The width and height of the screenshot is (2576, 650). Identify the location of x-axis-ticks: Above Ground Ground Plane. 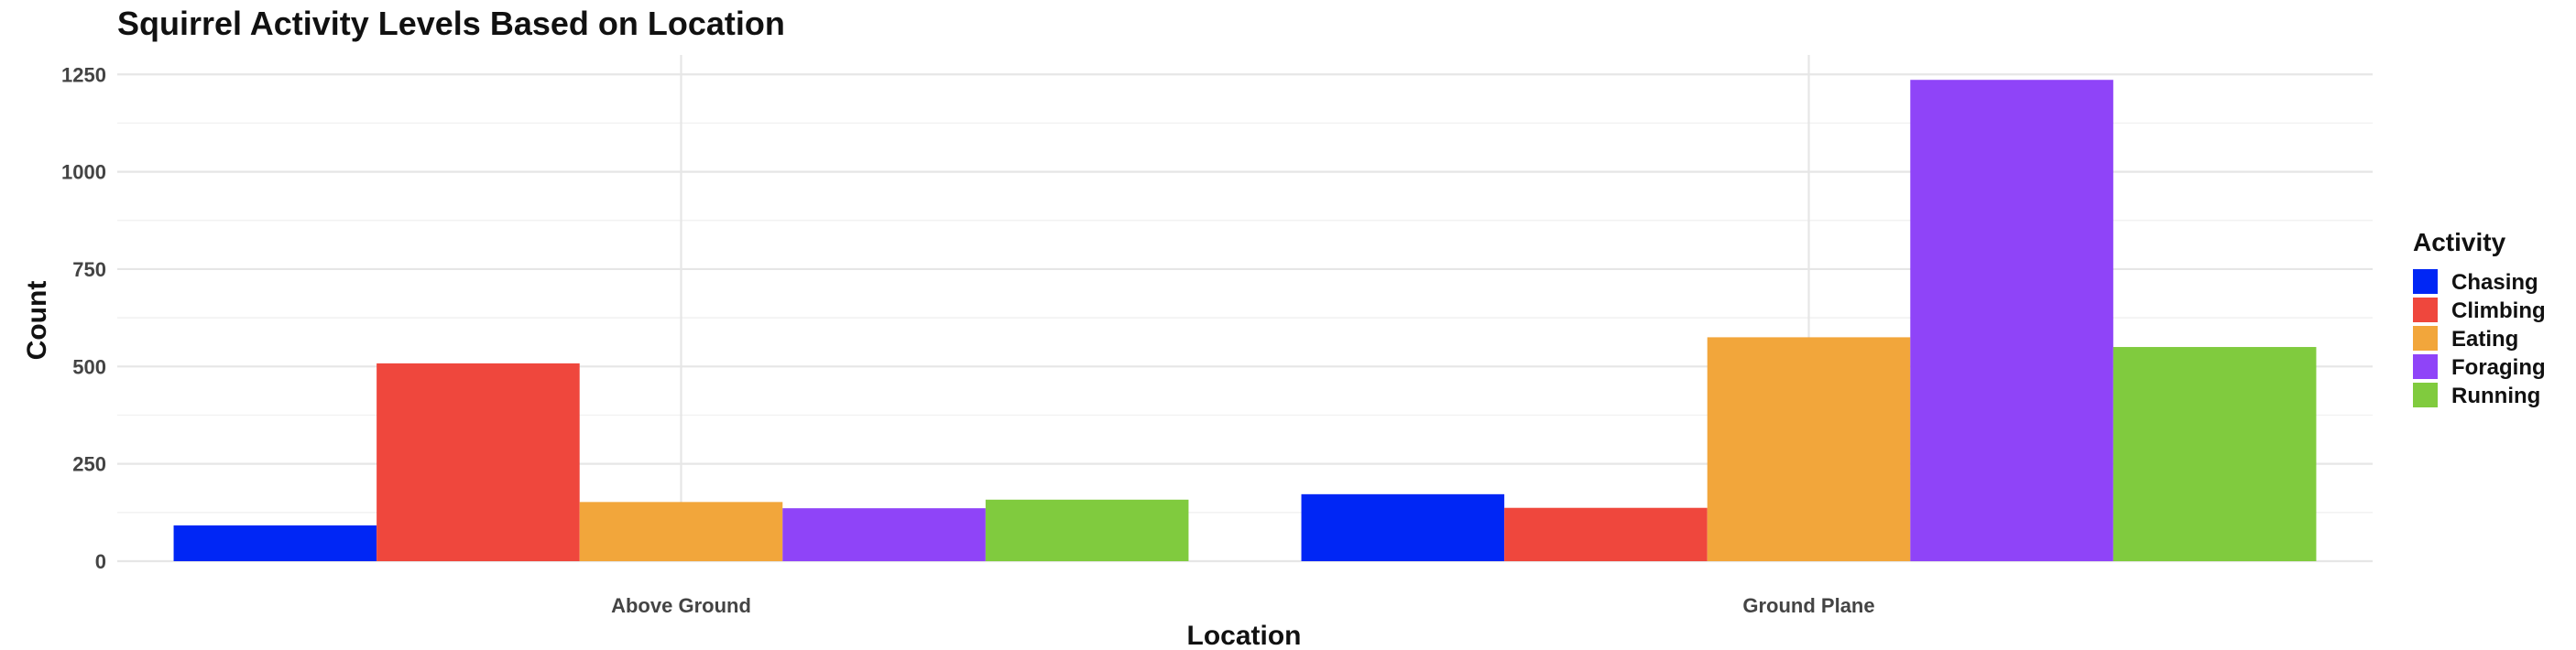
(1243, 605).